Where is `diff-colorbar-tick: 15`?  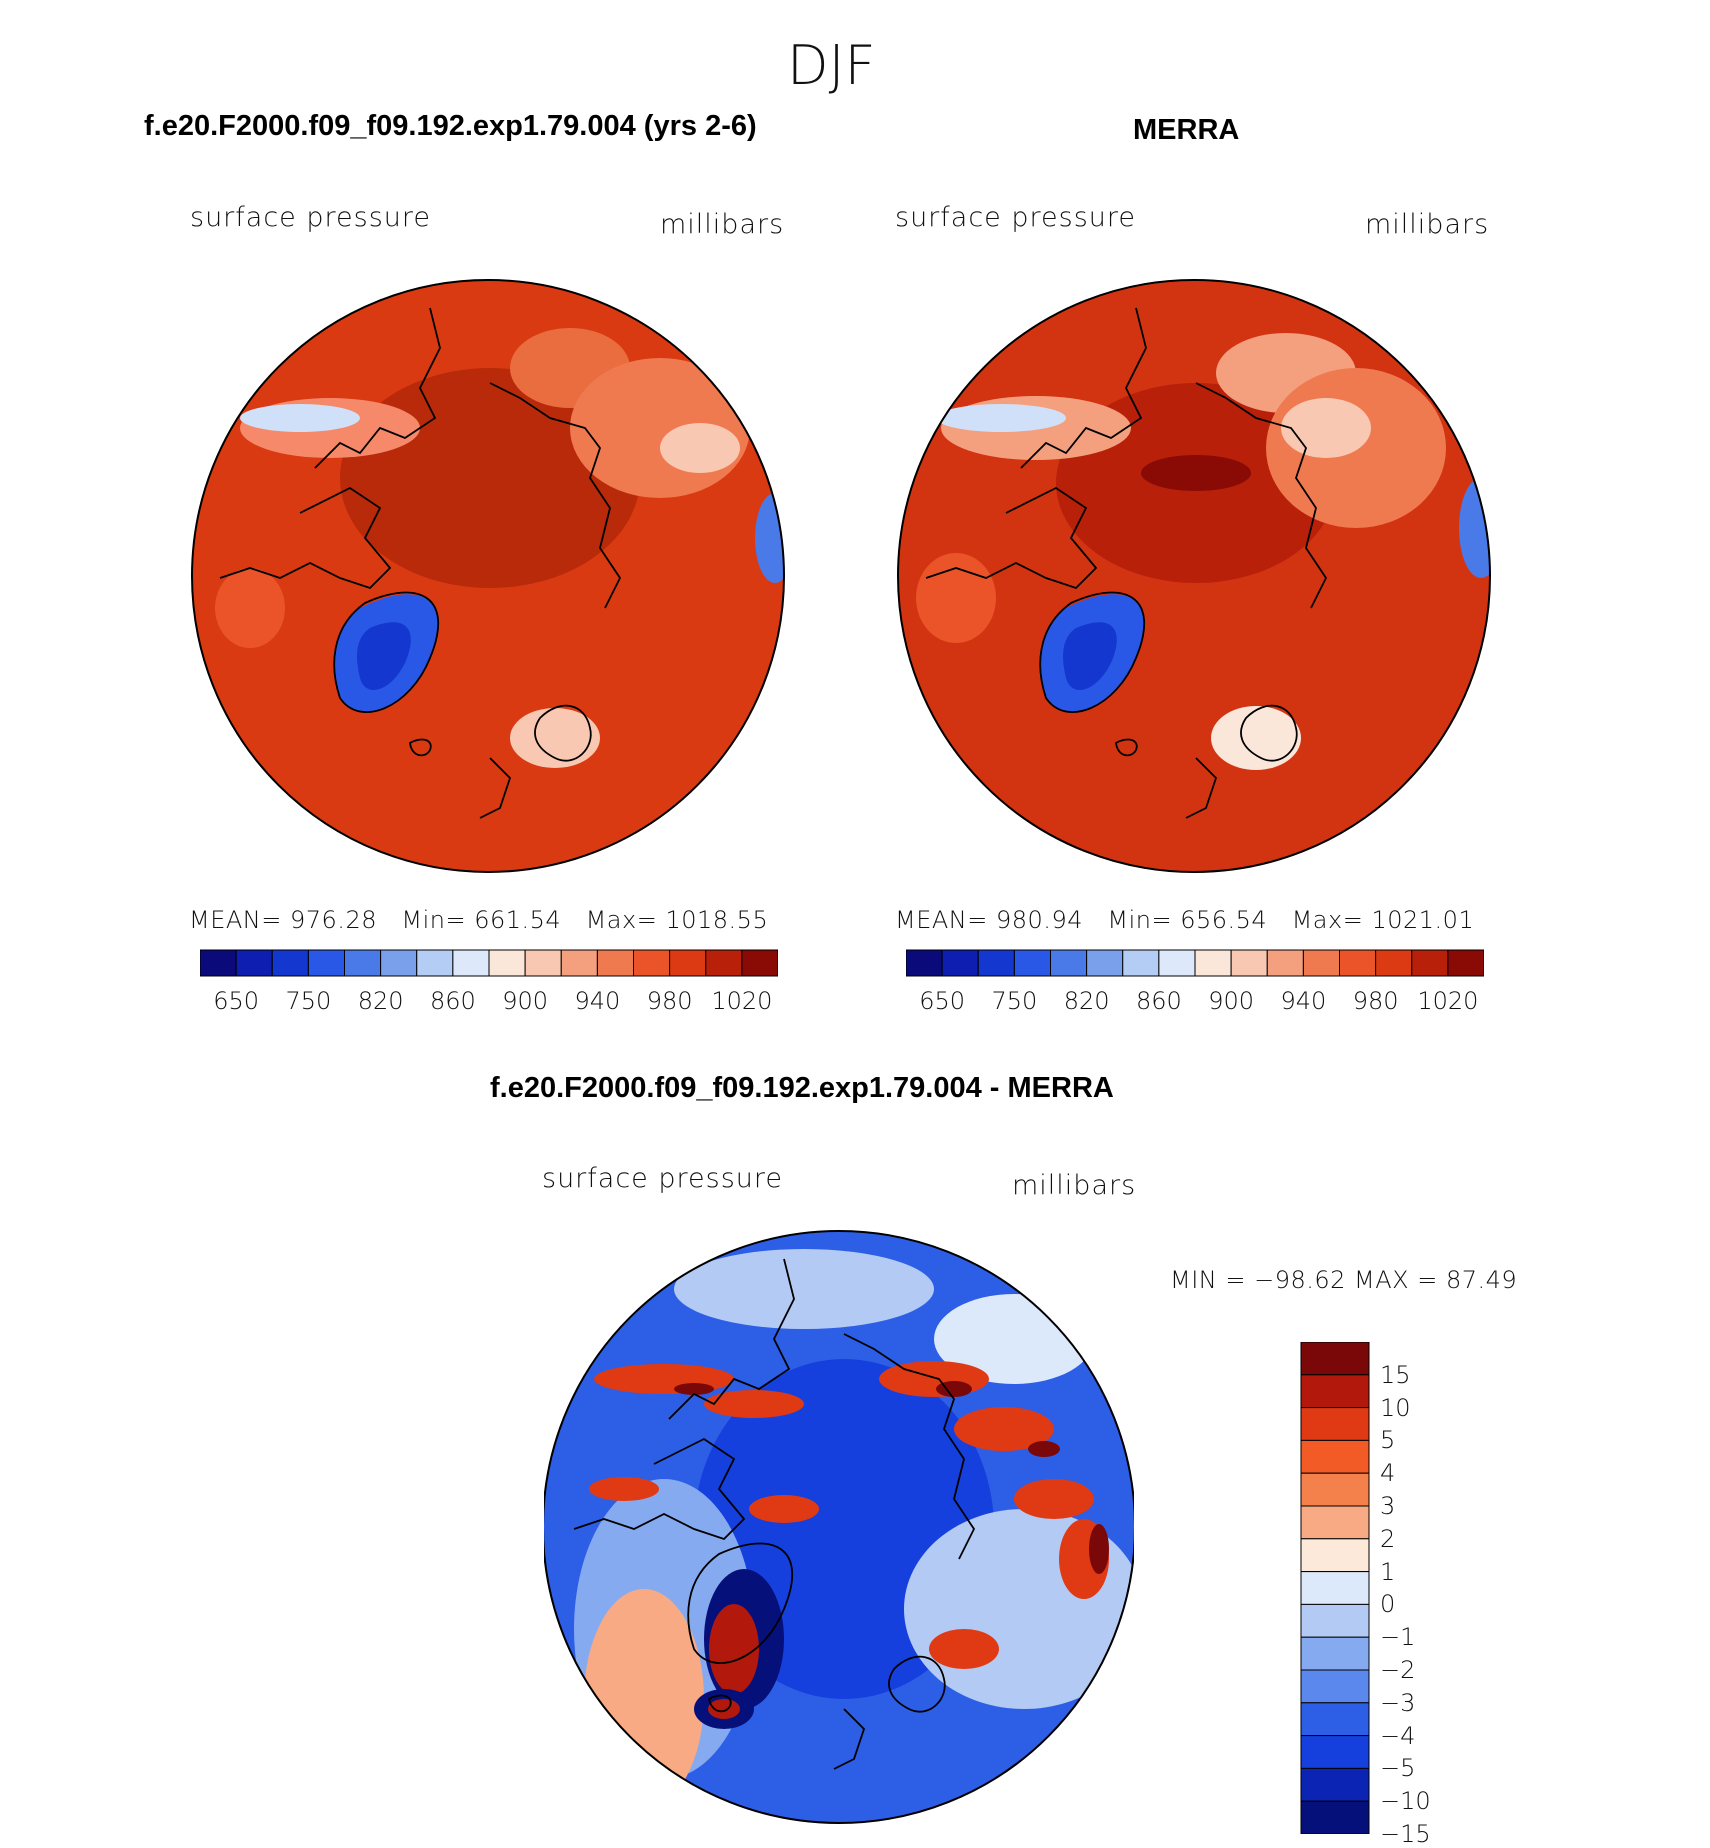 diff-colorbar-tick: 15 is located at coordinates (1395, 1374).